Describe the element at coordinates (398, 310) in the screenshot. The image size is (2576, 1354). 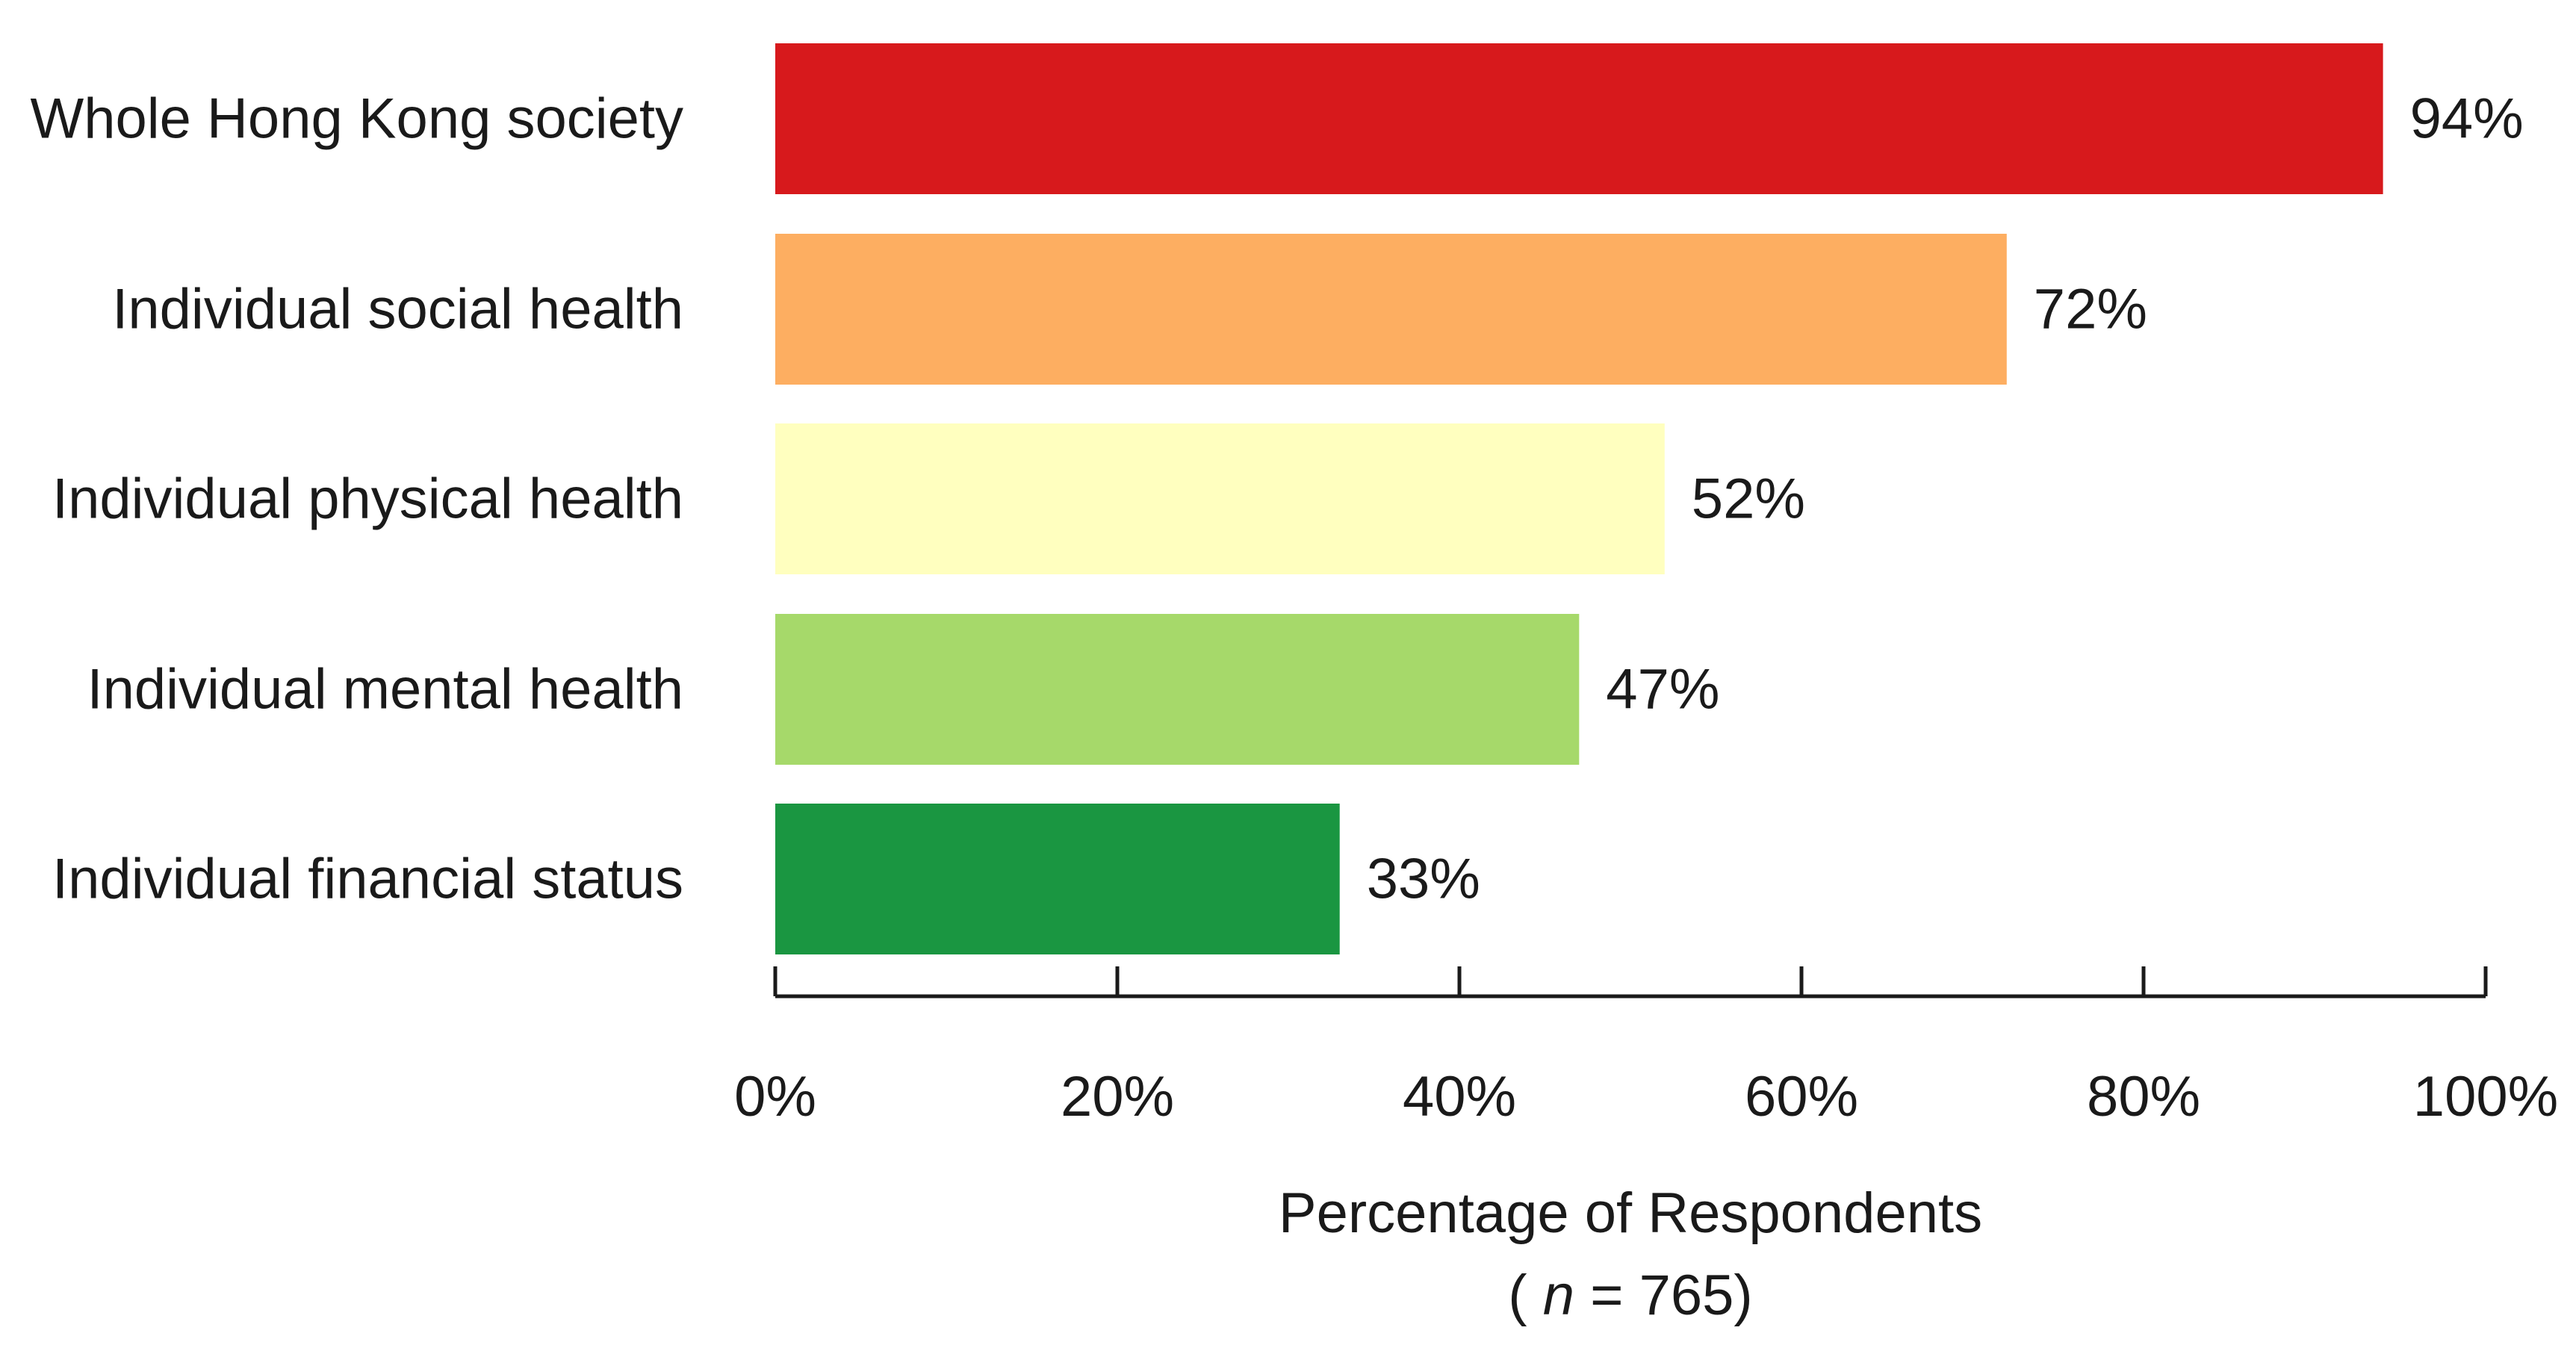
I see `category-label-2: Individual social health` at that location.